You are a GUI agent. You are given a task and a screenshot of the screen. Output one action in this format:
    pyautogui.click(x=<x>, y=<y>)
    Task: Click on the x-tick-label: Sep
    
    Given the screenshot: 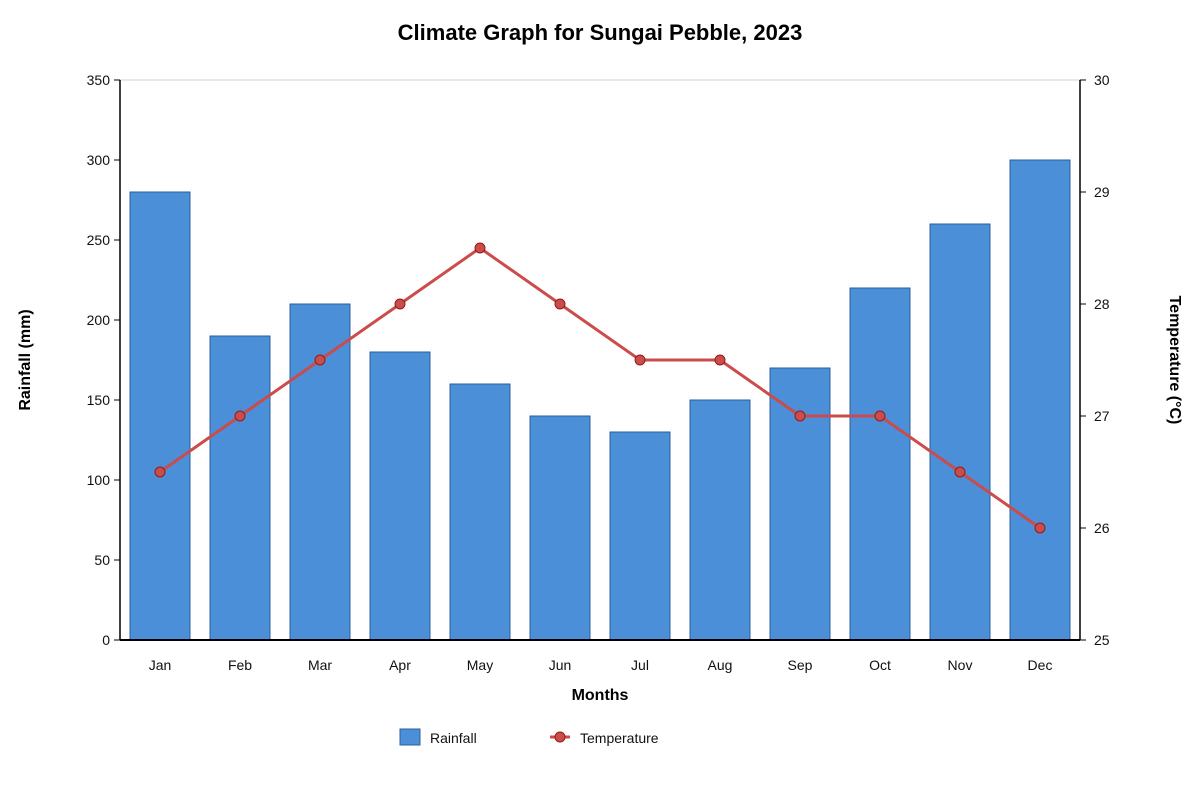 What is the action you would take?
    pyautogui.click(x=800, y=665)
    